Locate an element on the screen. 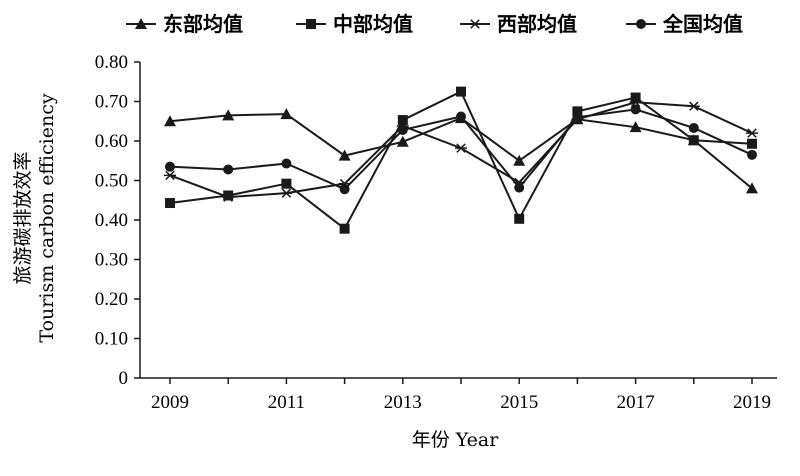 This screenshot has height=476, width=800. legend-item-triangle: 东部均值 is located at coordinates (184, 24).